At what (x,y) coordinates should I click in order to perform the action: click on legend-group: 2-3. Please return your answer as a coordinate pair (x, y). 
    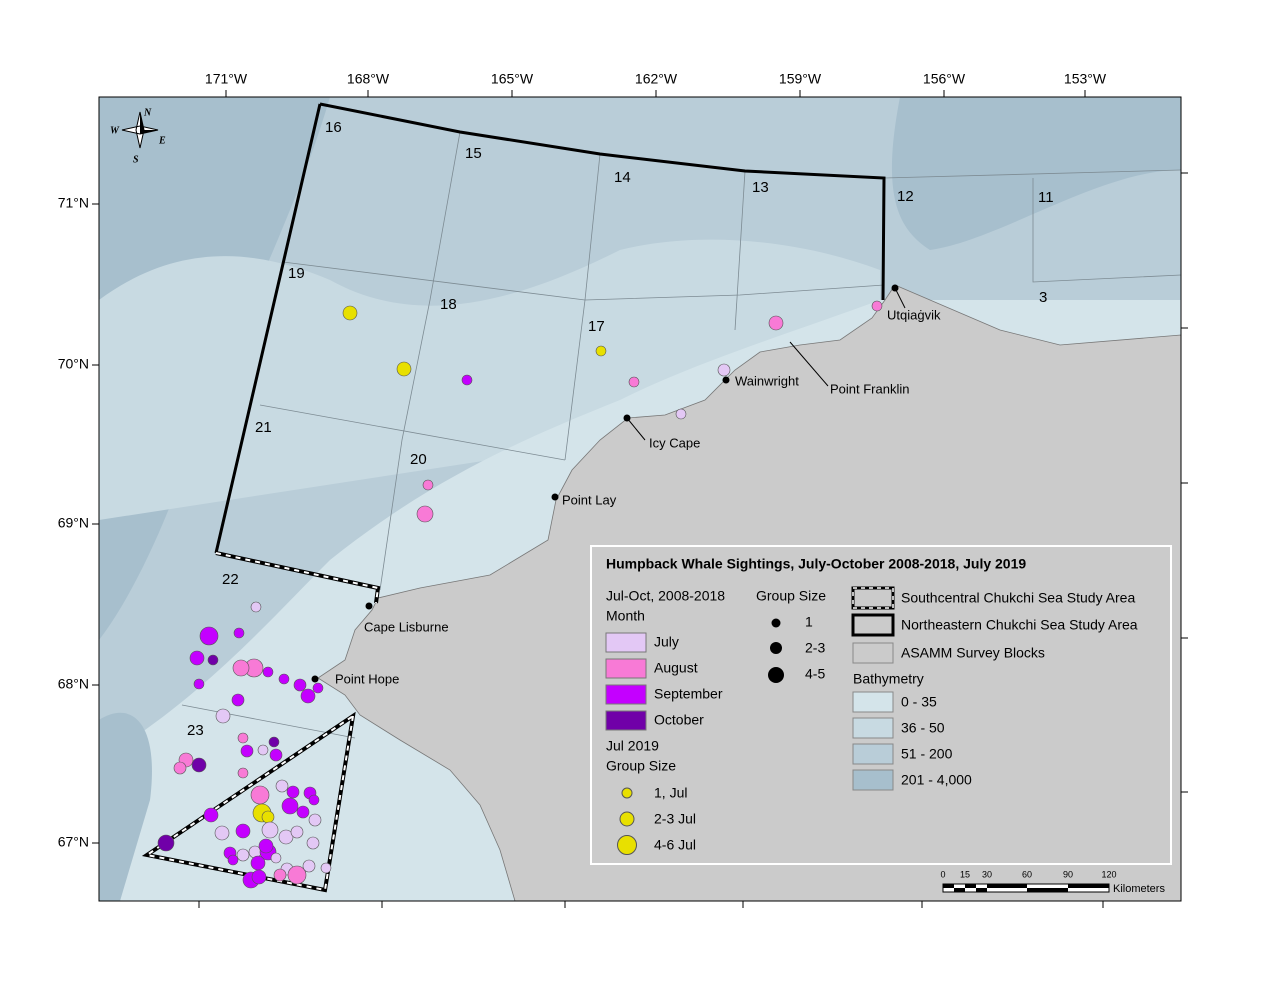
    Looking at the image, I should click on (815, 648).